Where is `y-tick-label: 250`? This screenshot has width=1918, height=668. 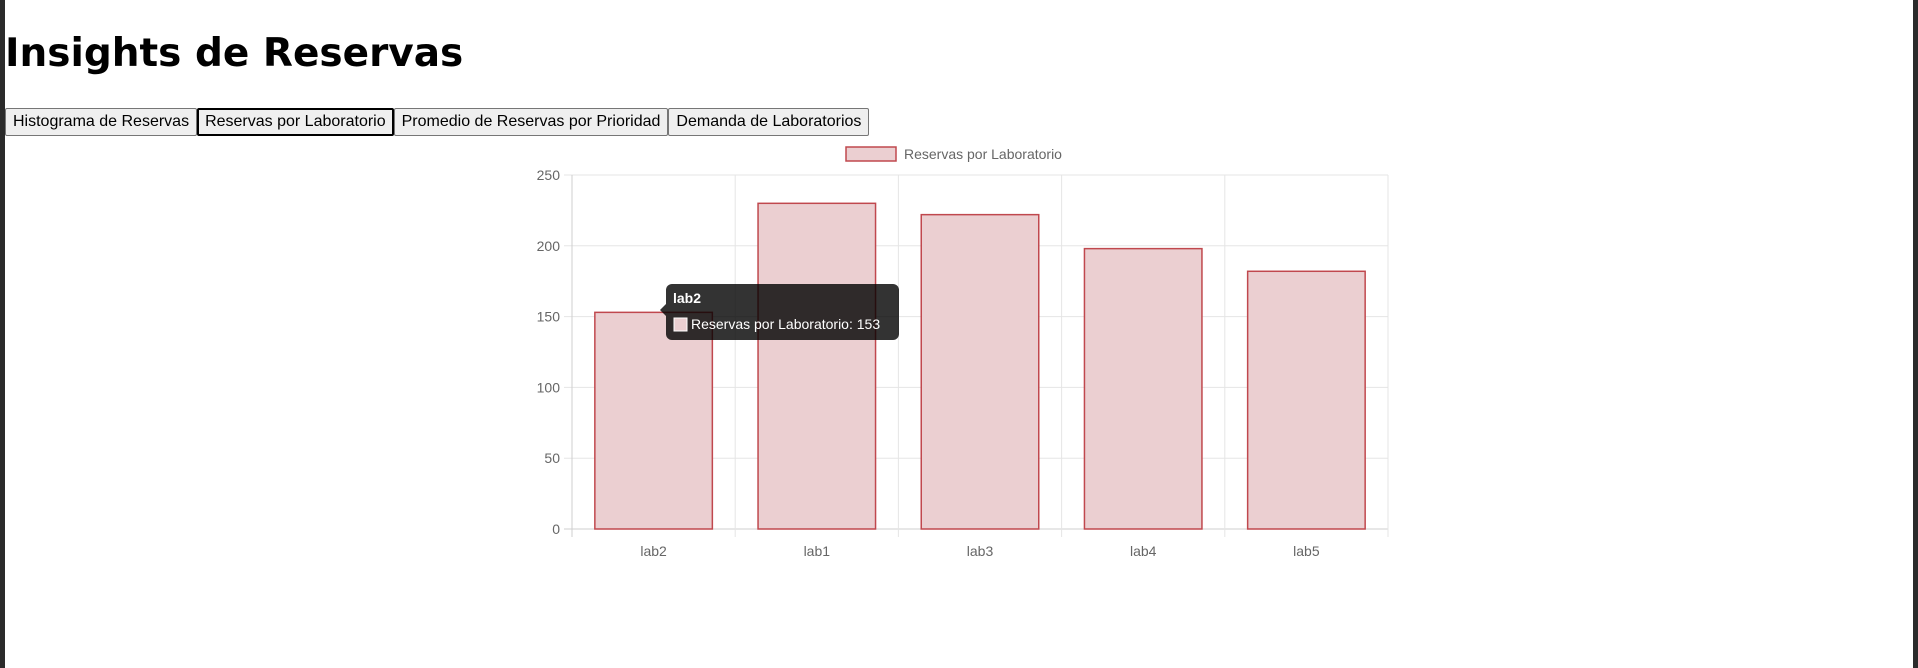 y-tick-label: 250 is located at coordinates (549, 175).